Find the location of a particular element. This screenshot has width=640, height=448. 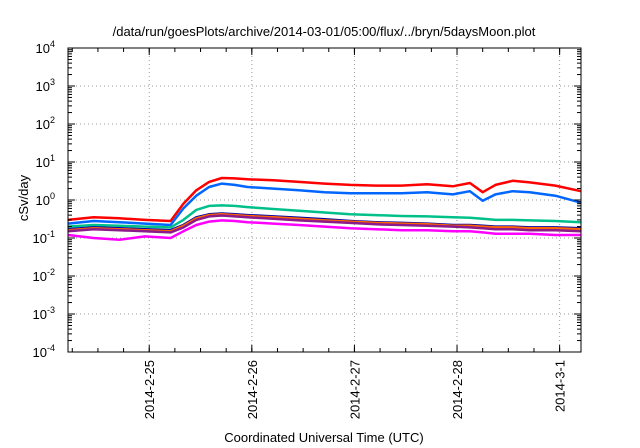

y-tick-exponent: -1 is located at coordinates (51, 234).